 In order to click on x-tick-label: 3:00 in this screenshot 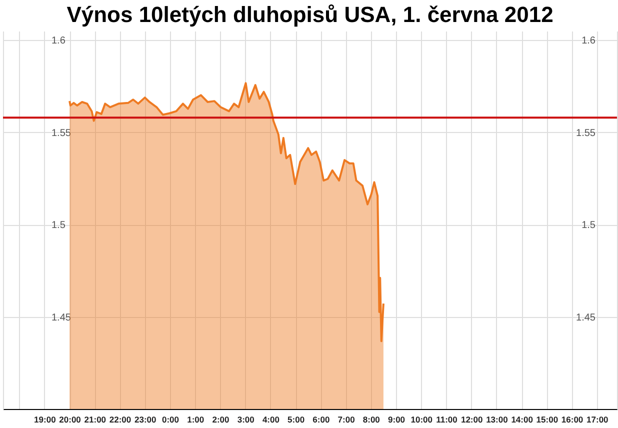, I will do `click(246, 419)`.